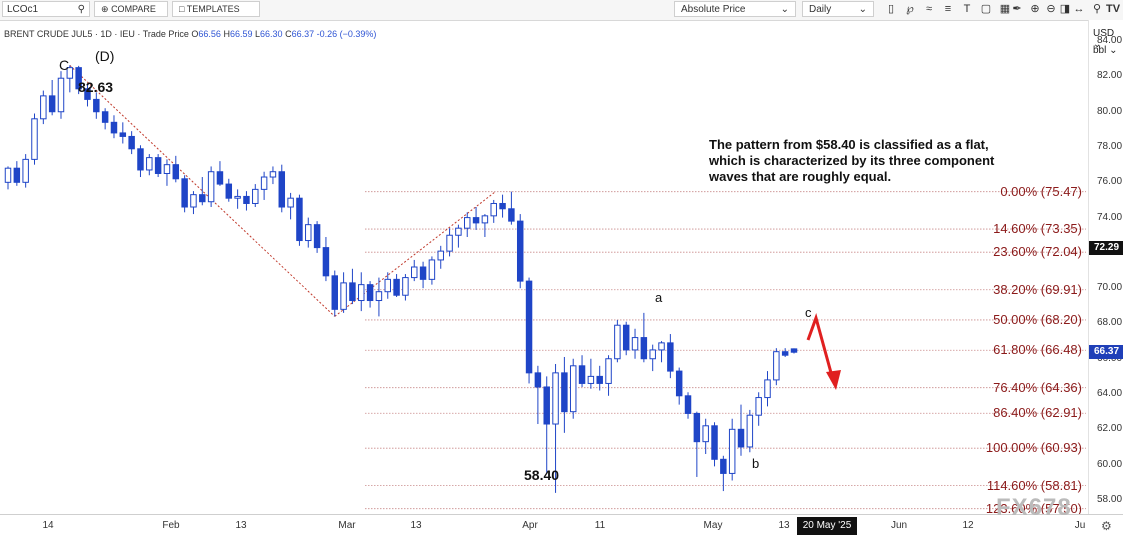 The image size is (1123, 539). I want to click on templates-button: □ TEMPLATES, so click(216, 9).